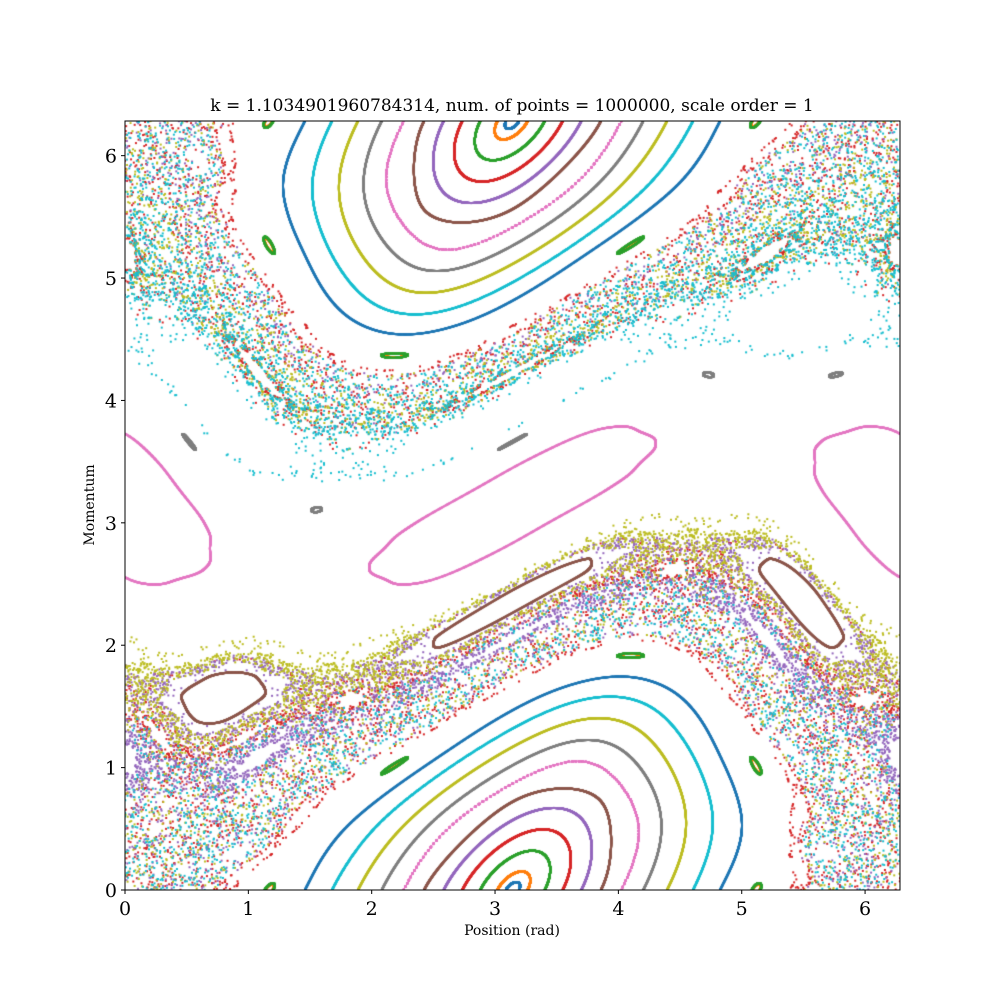 Image resolution: width=1000 pixels, height=1000 pixels. What do you see at coordinates (111, 646) in the screenshot?
I see `y-tick-label: 2` at bounding box center [111, 646].